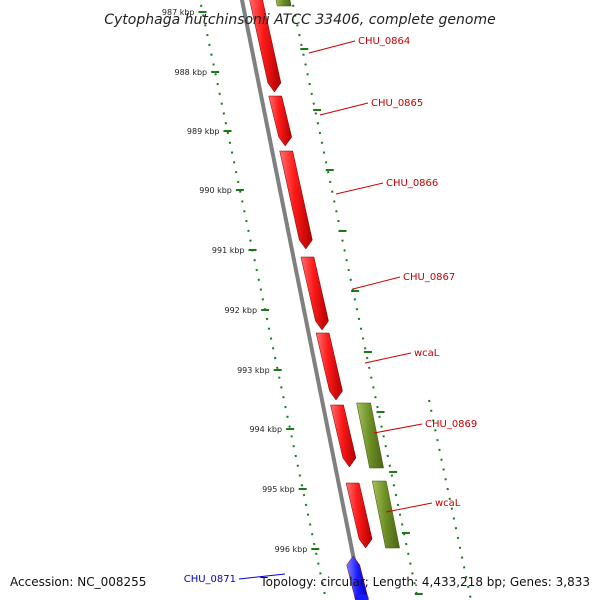  What do you see at coordinates (178, 12) in the screenshot?
I see `tick-label: 987 kbp` at bounding box center [178, 12].